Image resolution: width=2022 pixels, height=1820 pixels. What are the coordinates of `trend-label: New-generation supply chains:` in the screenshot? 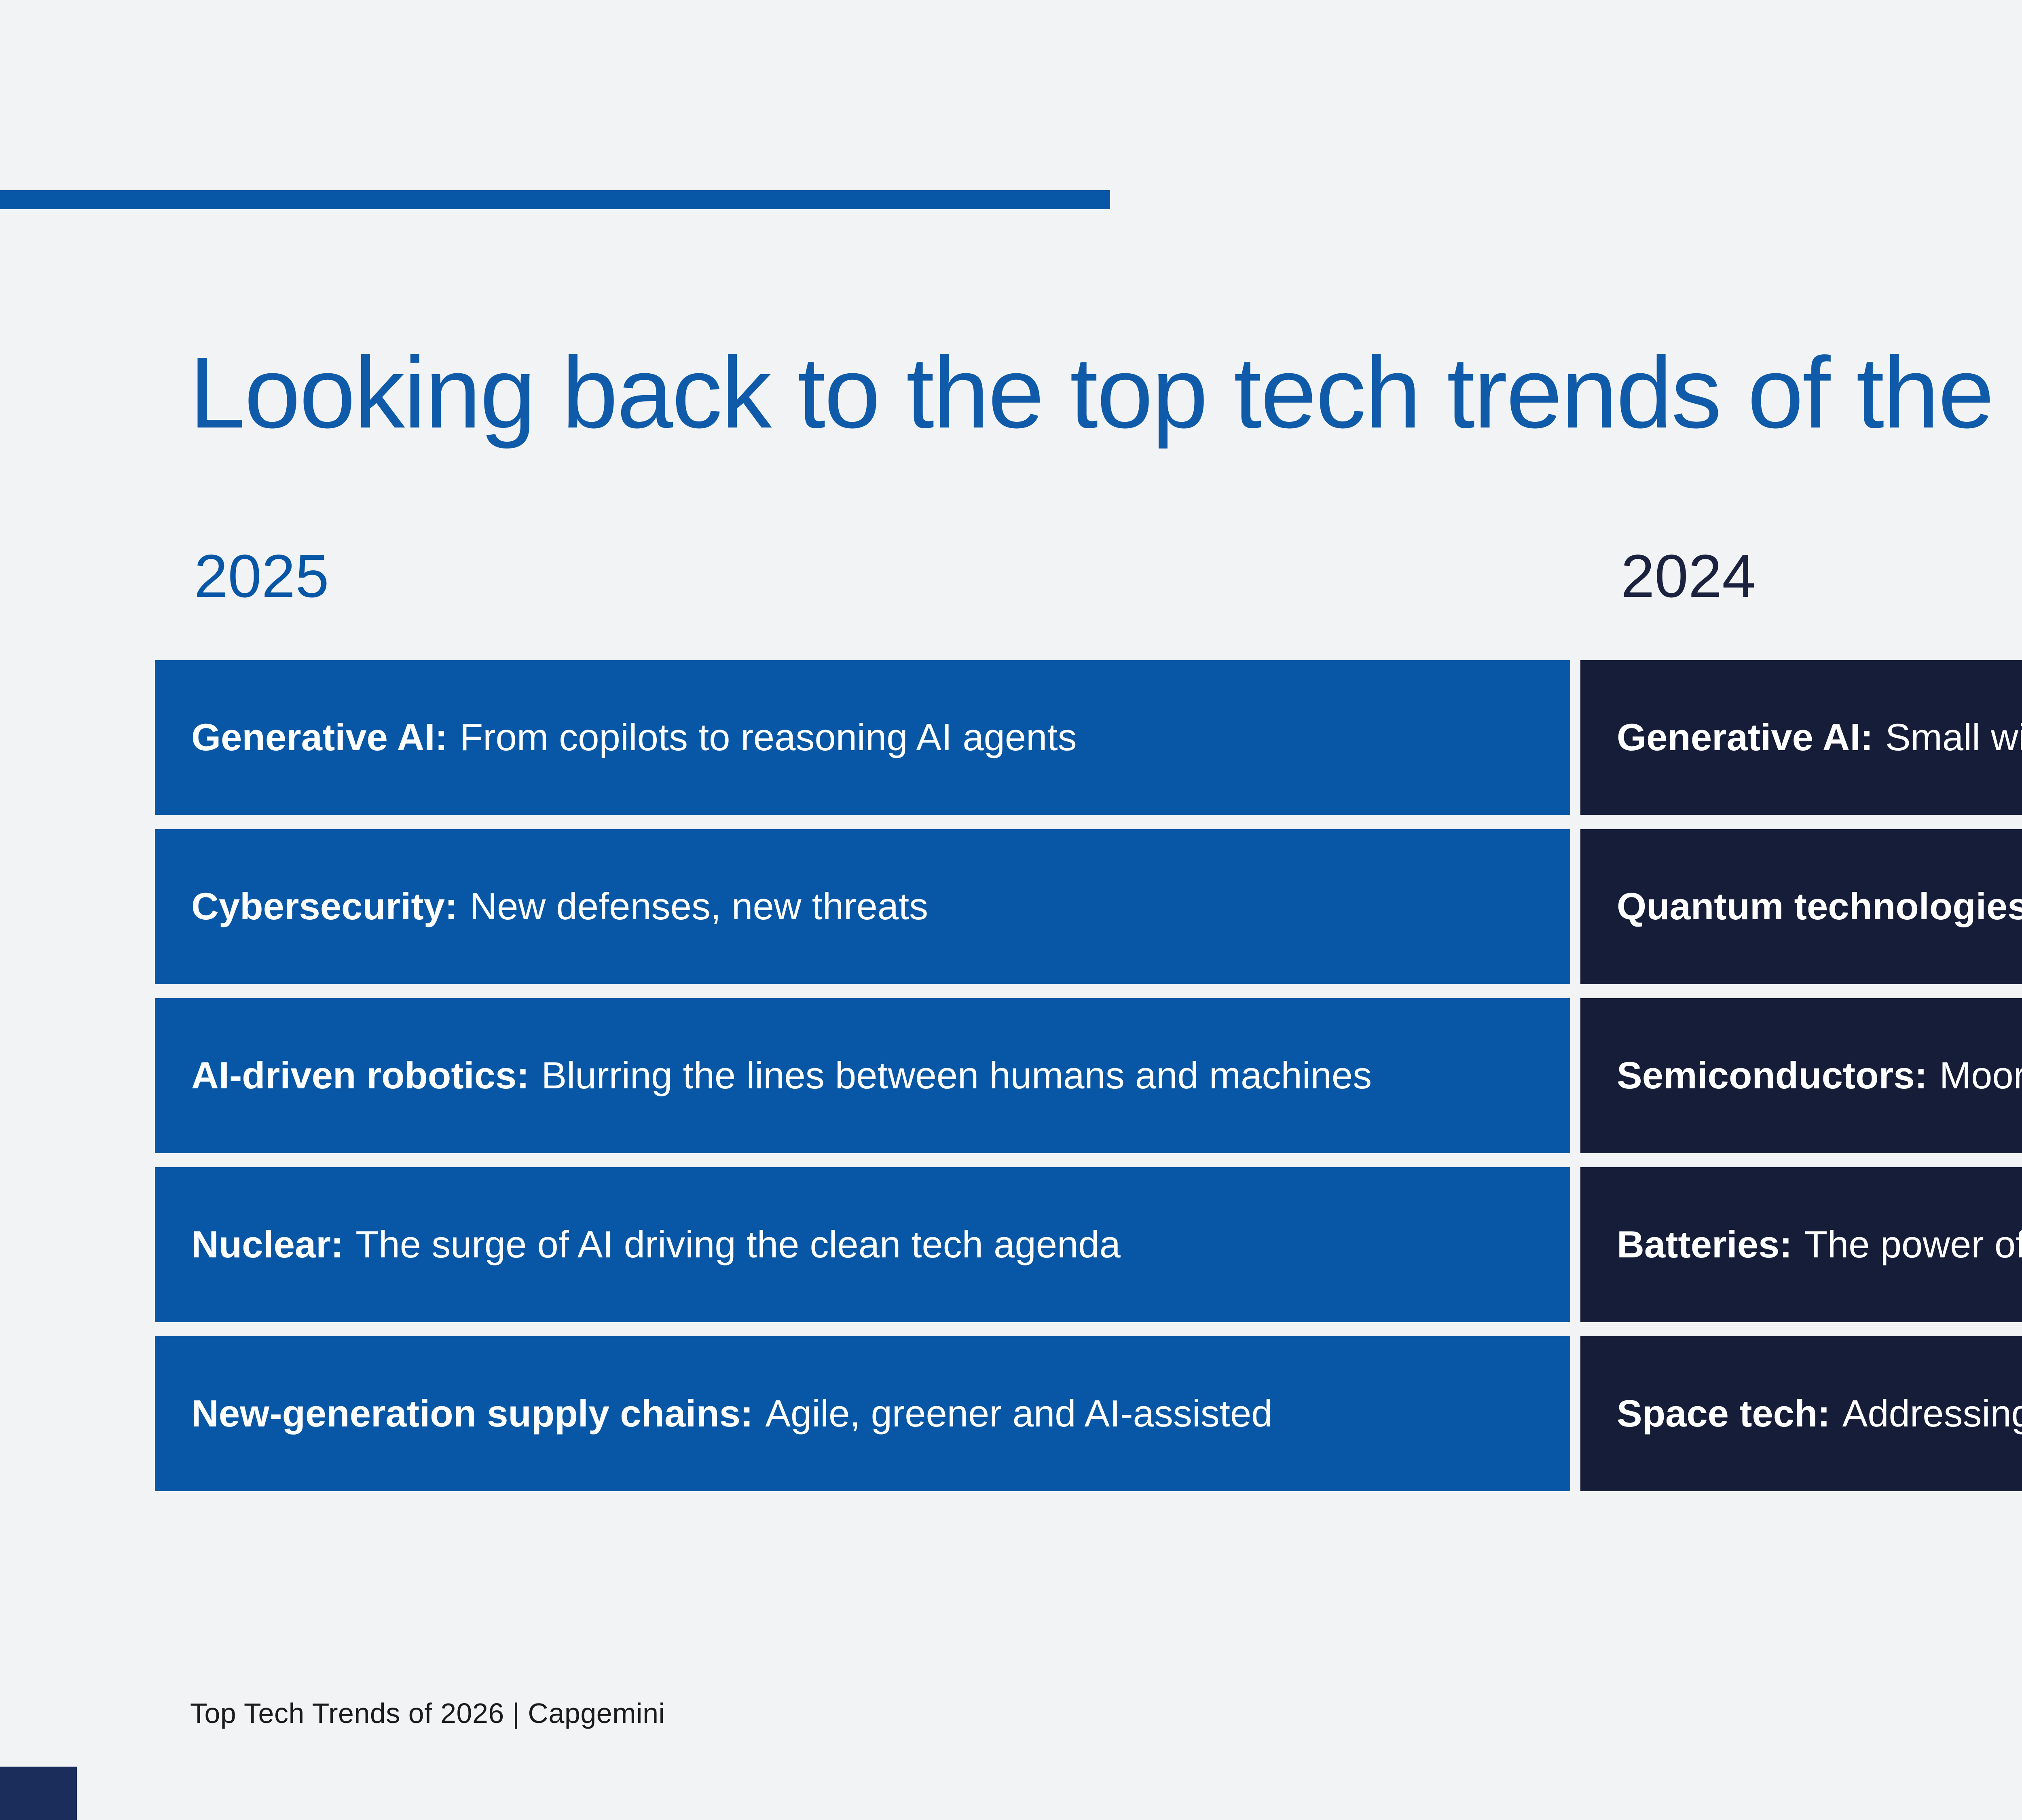 It's located at (472, 1413).